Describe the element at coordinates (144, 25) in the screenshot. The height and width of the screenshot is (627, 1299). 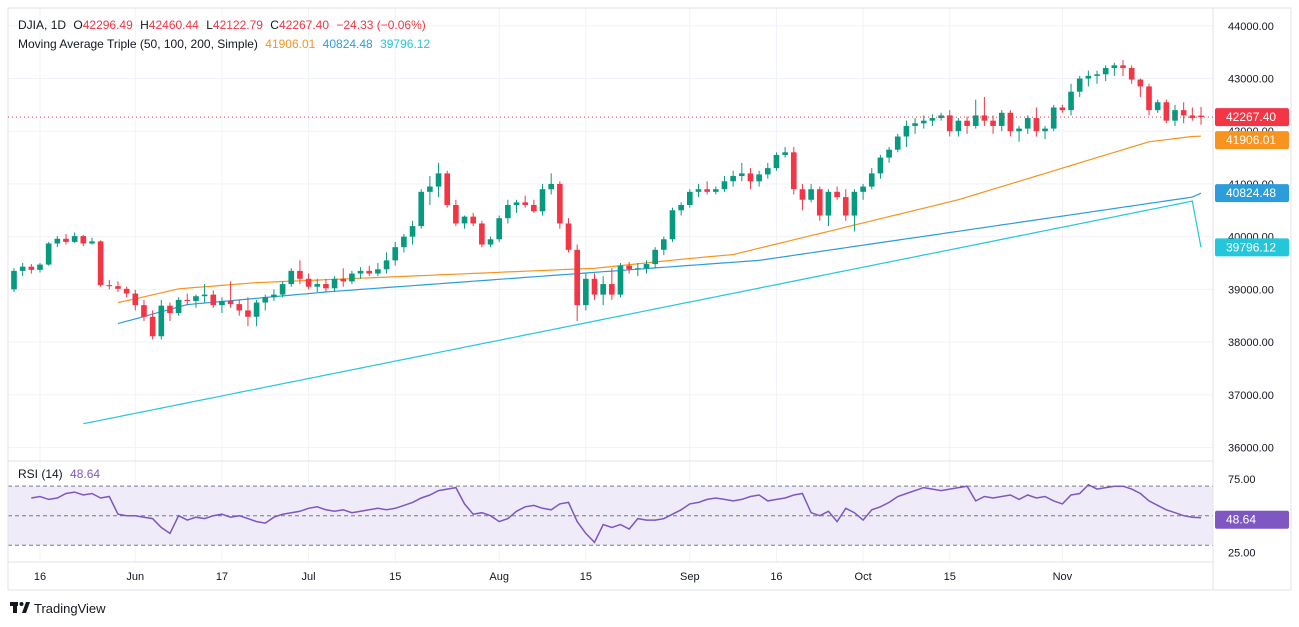
I see `high-label: H` at that location.